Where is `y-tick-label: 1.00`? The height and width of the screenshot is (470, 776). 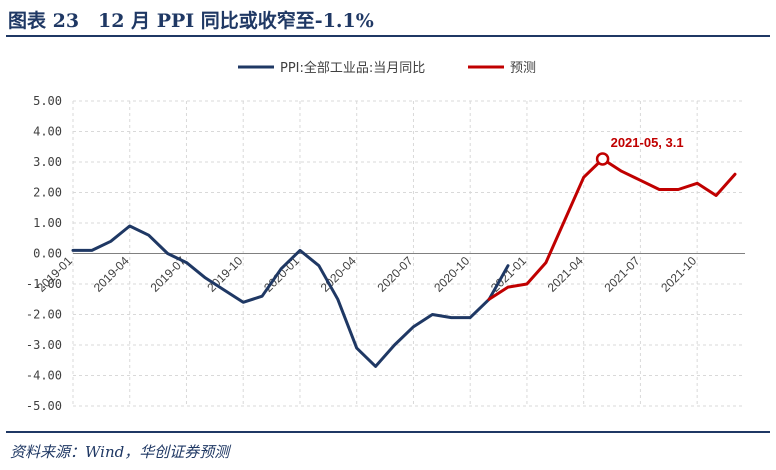
y-tick-label: 1.00 is located at coordinates (47, 223).